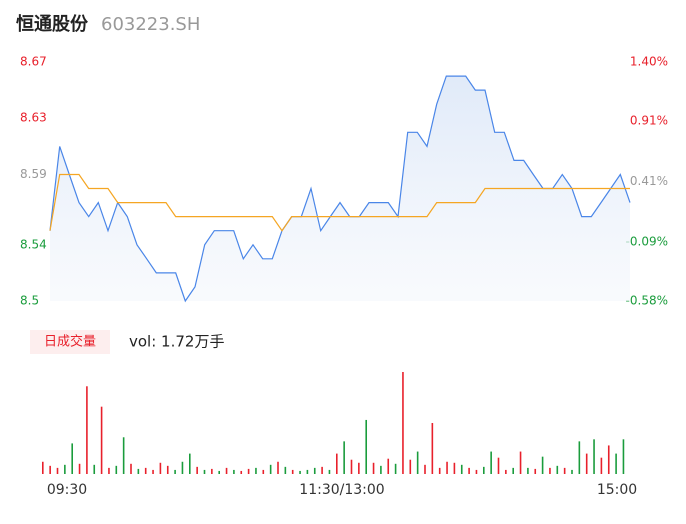  What do you see at coordinates (649, 121) in the screenshot?
I see `y2-tick-label: 0.91%` at bounding box center [649, 121].